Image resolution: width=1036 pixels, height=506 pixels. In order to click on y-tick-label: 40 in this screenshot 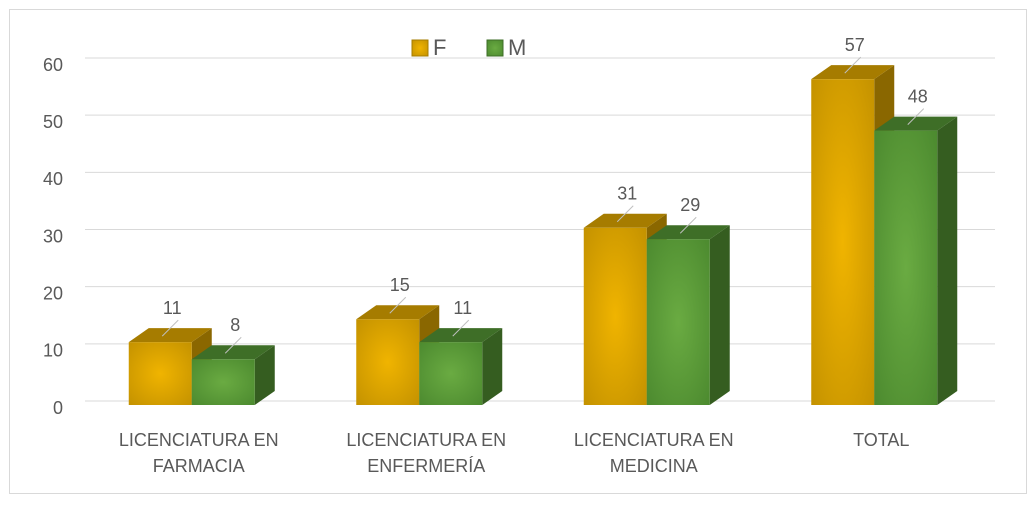, I will do `click(53, 179)`.